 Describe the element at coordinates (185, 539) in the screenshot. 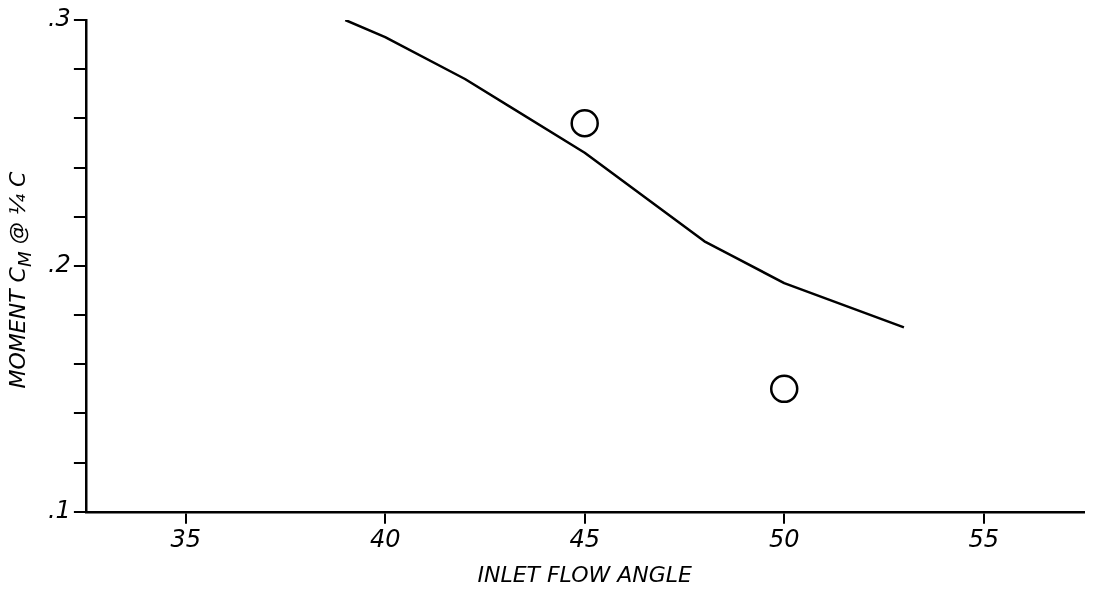

I see `x-tick-label: 35` at that location.